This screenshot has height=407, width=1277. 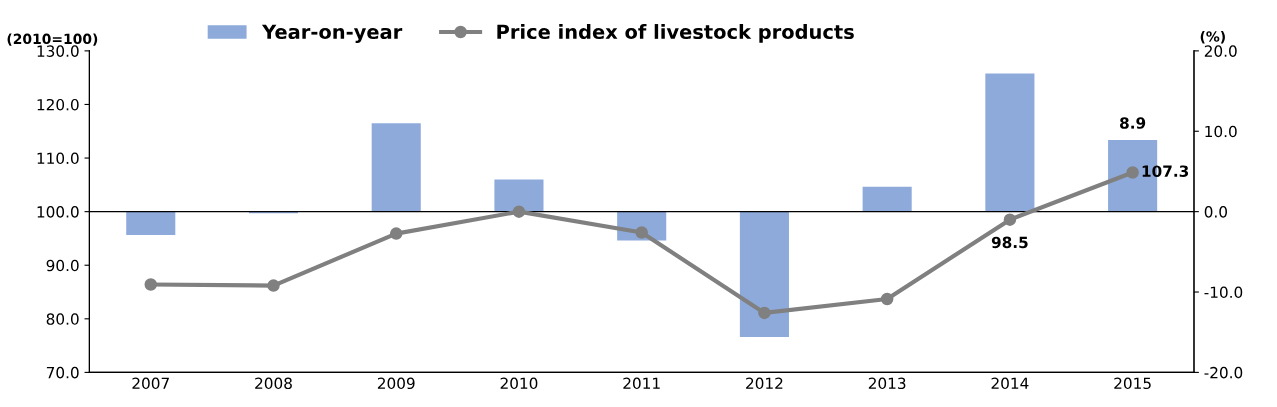 What do you see at coordinates (62, 319) in the screenshot?
I see `y-tick-label: 80.0` at bounding box center [62, 319].